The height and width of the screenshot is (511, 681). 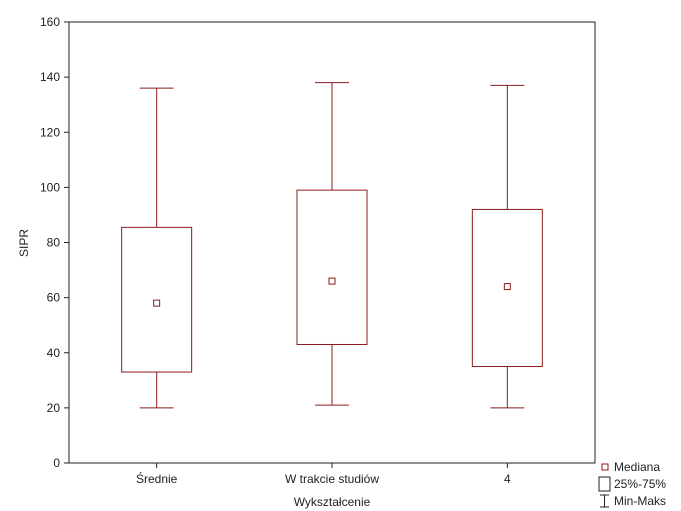 I want to click on x-tick-label: W trakcie studiów, so click(x=332, y=479).